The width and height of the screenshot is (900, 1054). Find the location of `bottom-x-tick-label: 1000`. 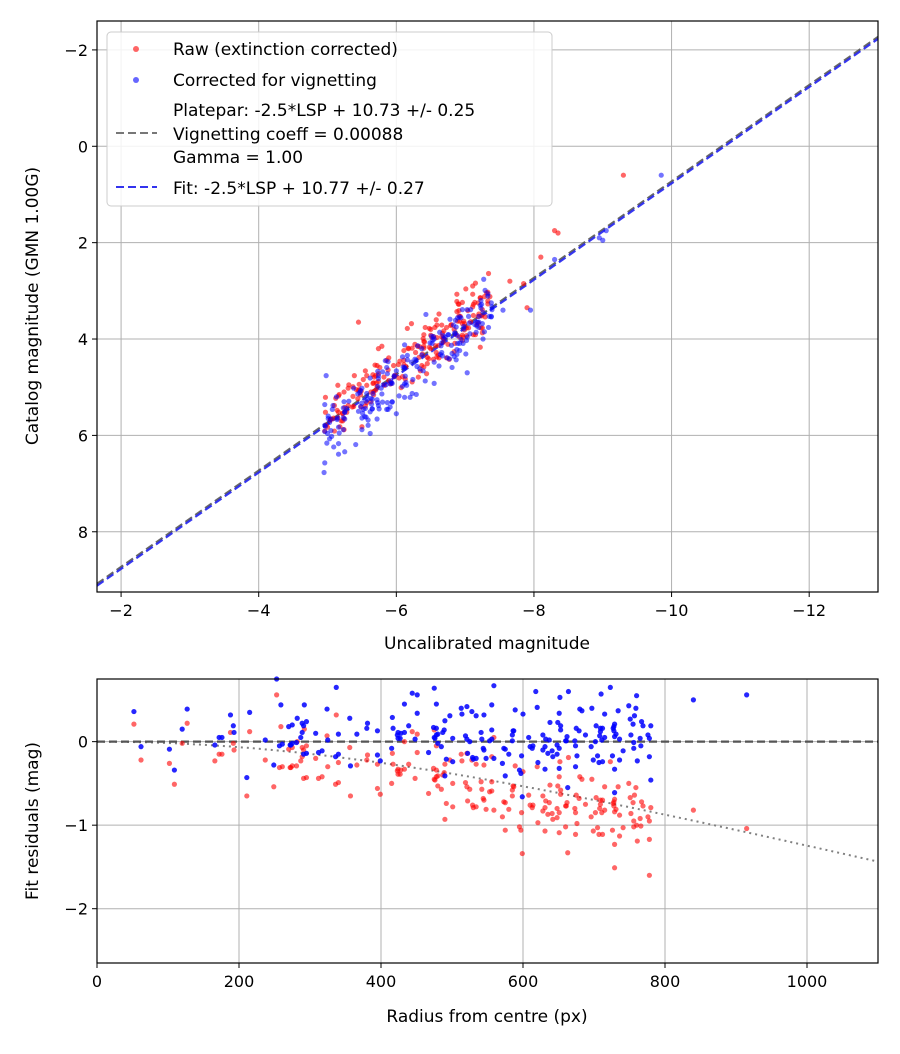

bottom-x-tick-label: 1000 is located at coordinates (807, 981).